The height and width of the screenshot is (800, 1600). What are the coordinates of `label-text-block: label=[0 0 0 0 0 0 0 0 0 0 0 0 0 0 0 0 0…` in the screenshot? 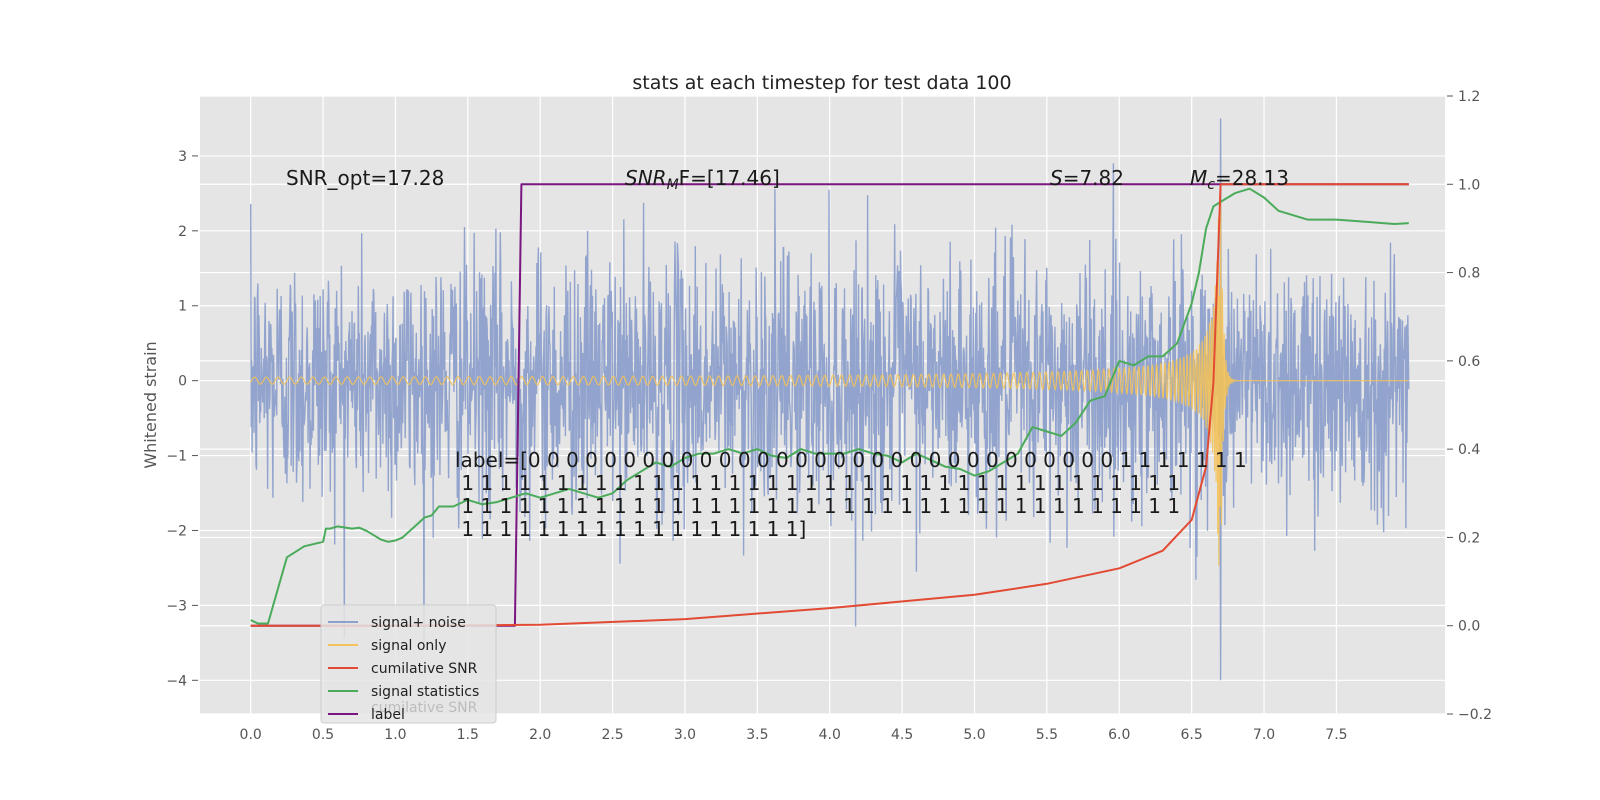 It's located at (851, 494).